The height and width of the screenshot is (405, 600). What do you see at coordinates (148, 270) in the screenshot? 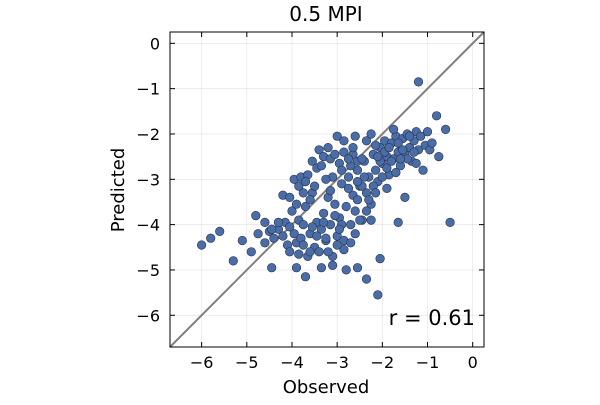
I see `y-tick-label: −5` at bounding box center [148, 270].